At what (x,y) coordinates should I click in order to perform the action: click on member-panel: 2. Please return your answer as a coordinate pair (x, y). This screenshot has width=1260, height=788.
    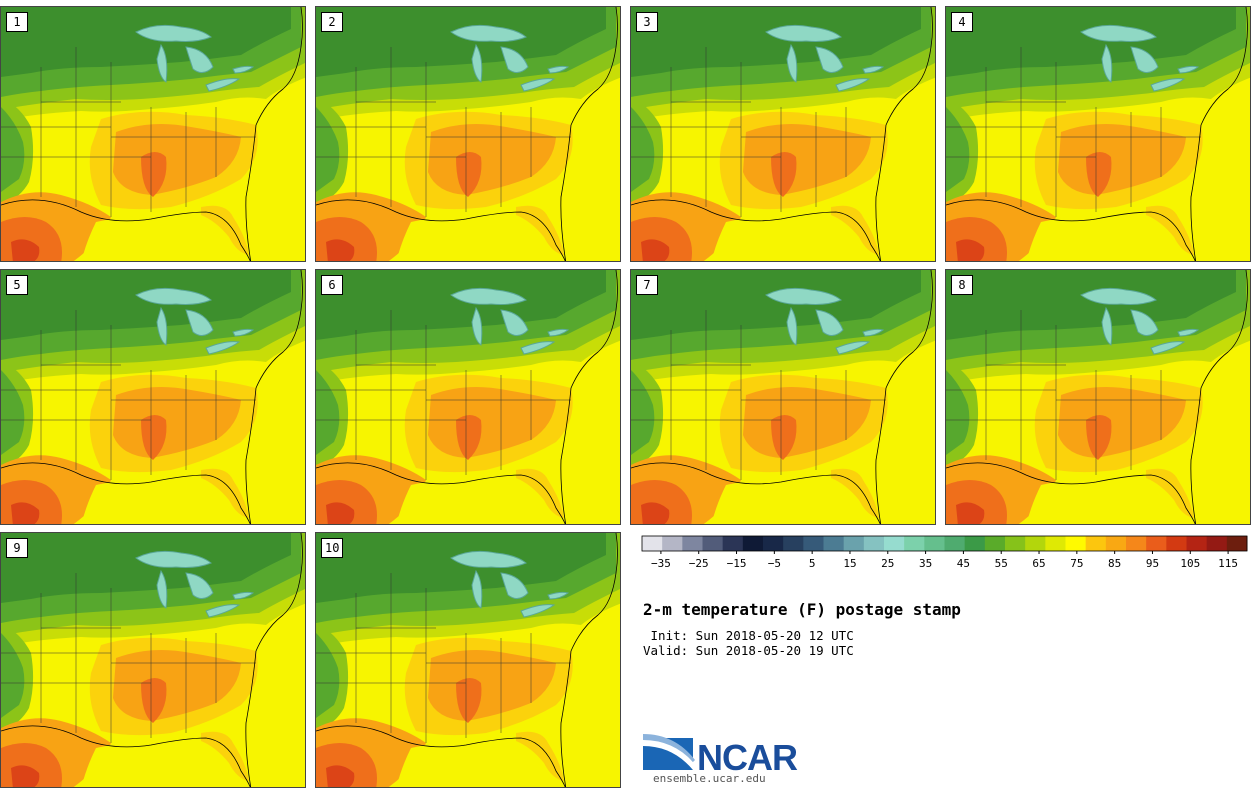
    Looking at the image, I should click on (468, 134).